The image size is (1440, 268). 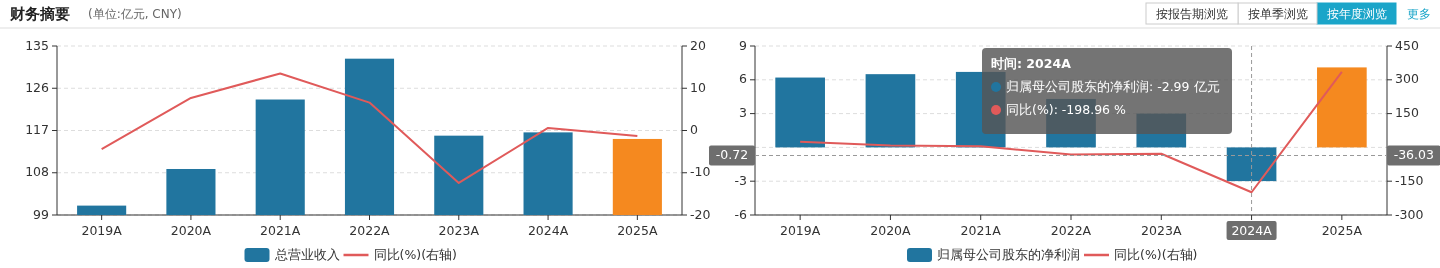 What do you see at coordinates (732, 155) in the screenshot?
I see `ref-line-label: -0.72` at bounding box center [732, 155].